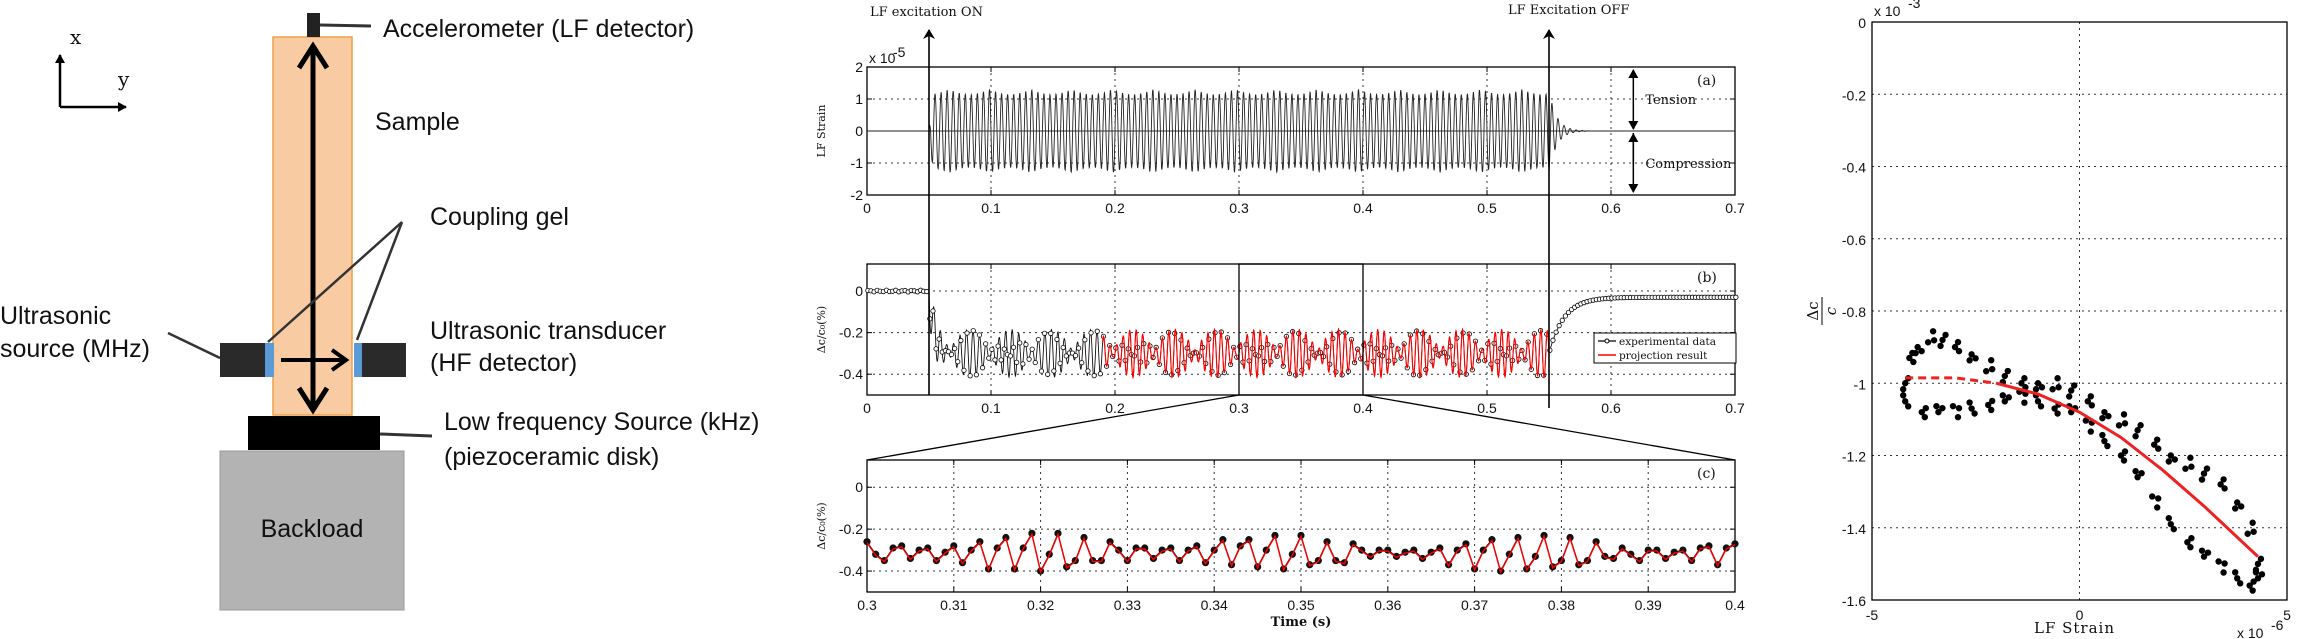  I want to click on ultrasonic-source-label-2: source (MHz), so click(75, 349).